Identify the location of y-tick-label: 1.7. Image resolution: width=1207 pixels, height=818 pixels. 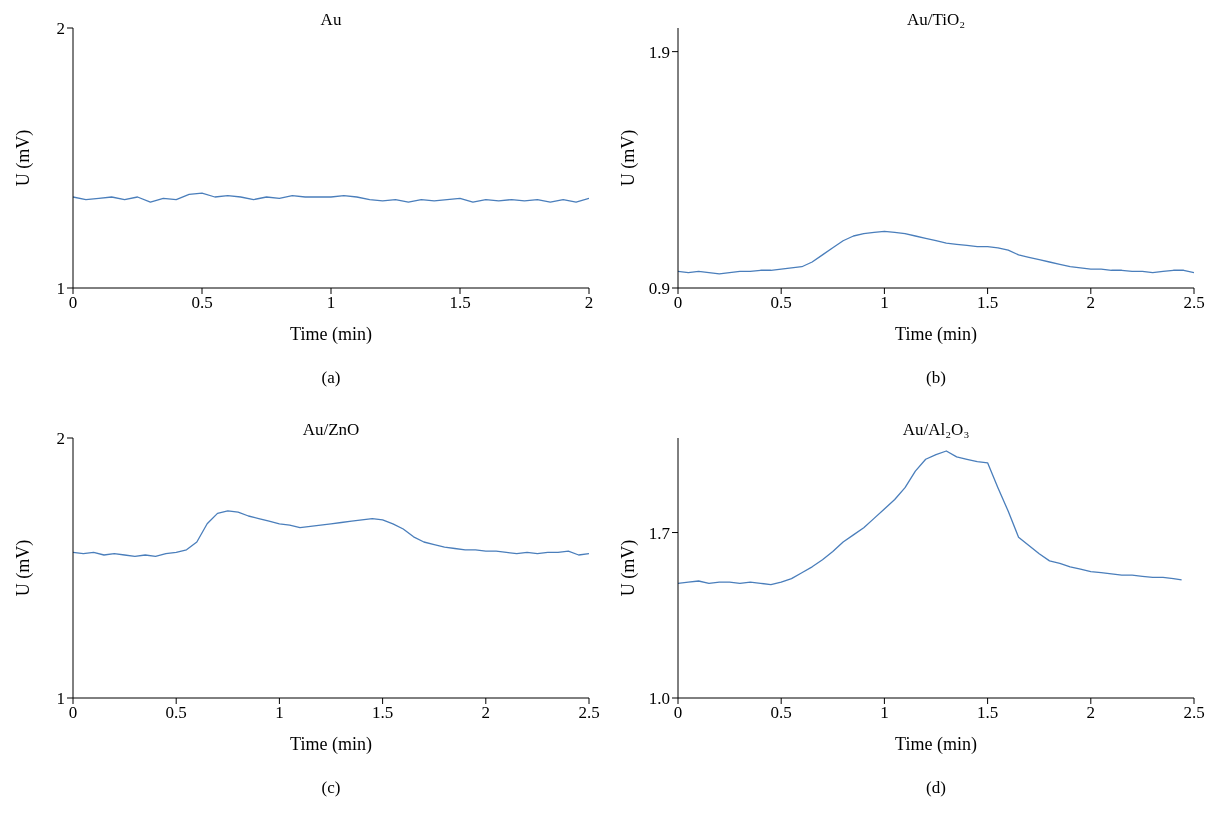
(659, 533).